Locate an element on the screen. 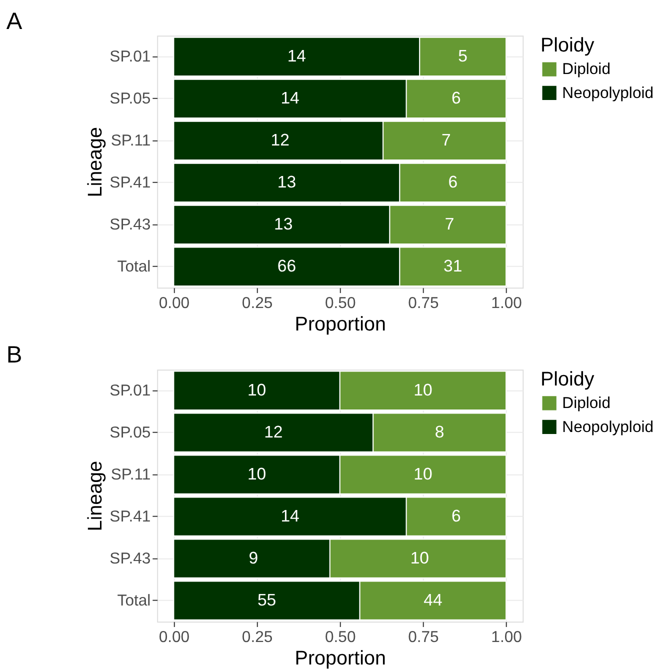 The height and width of the screenshot is (671, 660). annotation: 8 is located at coordinates (439, 432).